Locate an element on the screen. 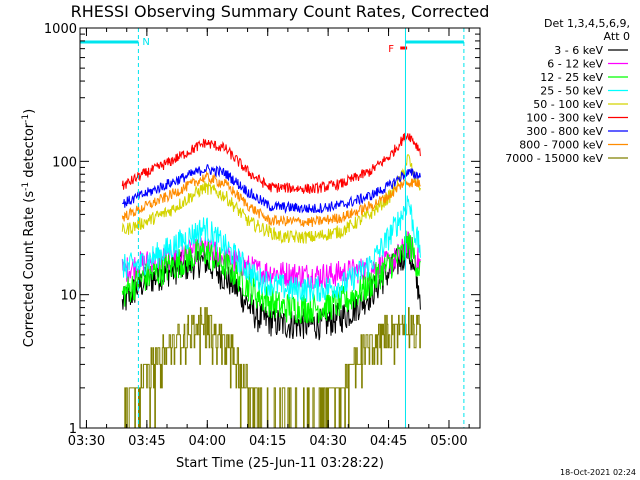 The image size is (640, 480). y-axis-label-end: ) is located at coordinates (29, 111).